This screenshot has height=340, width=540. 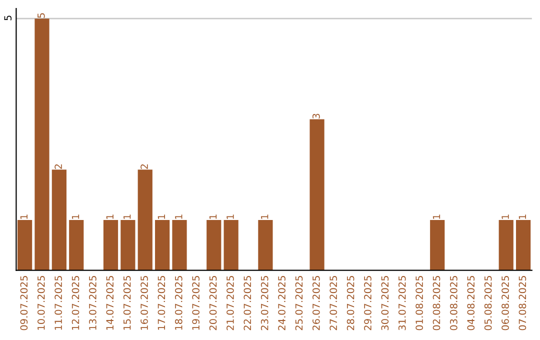 What do you see at coordinates (264, 303) in the screenshot?
I see `x-tick-label: 23.07.2025` at bounding box center [264, 303].